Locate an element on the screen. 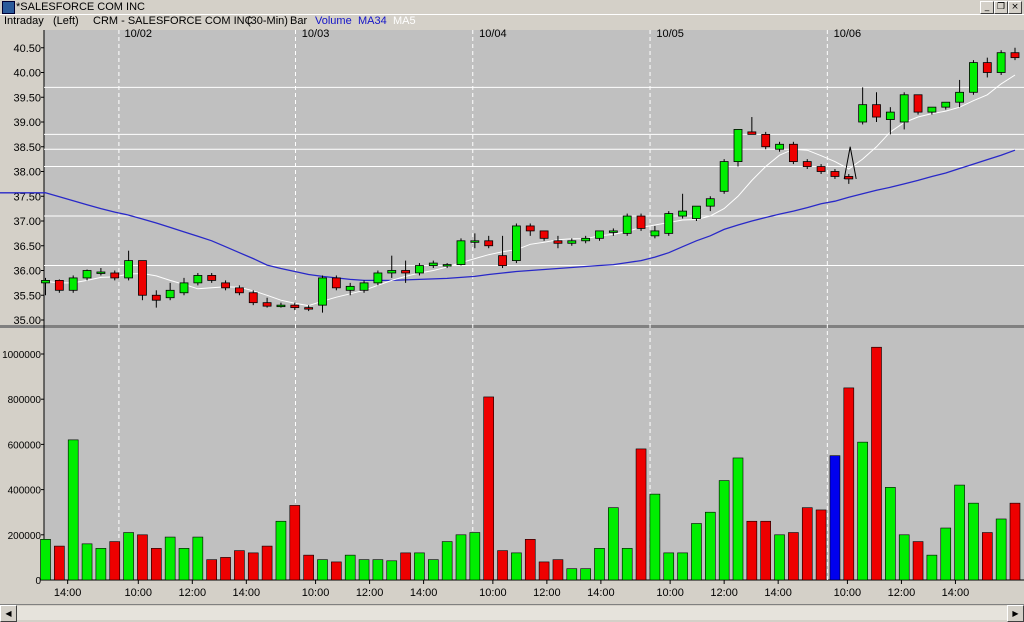  price-tick-label: 38.50 is located at coordinates (27, 148).